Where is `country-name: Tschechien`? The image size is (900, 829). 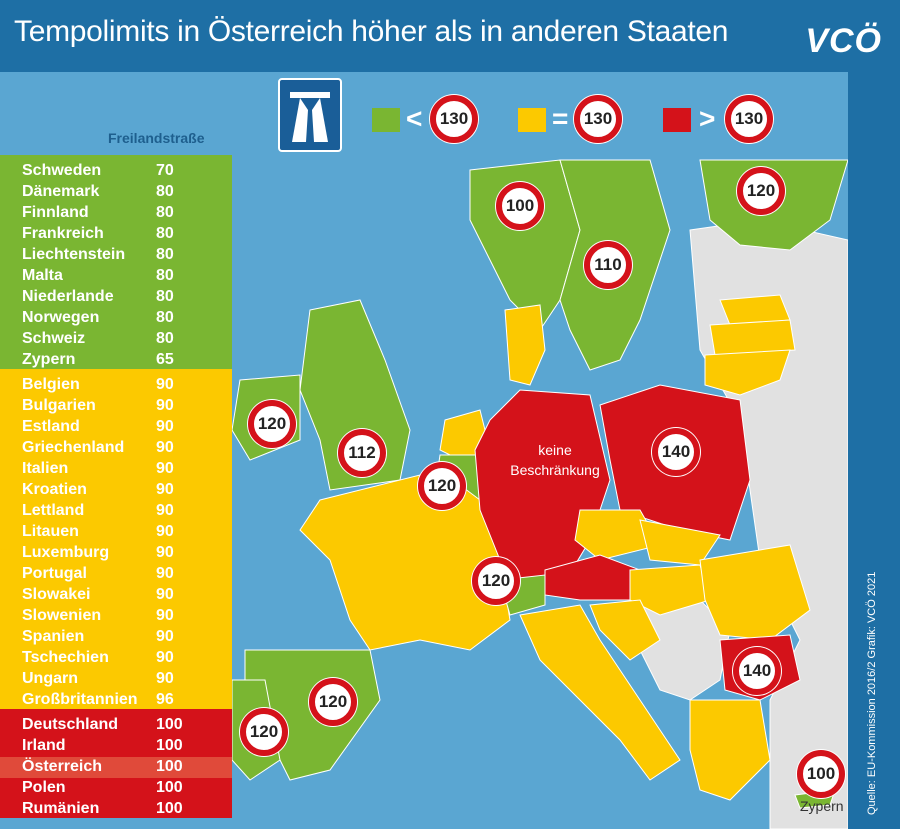 country-name: Tschechien is located at coordinates (65, 657).